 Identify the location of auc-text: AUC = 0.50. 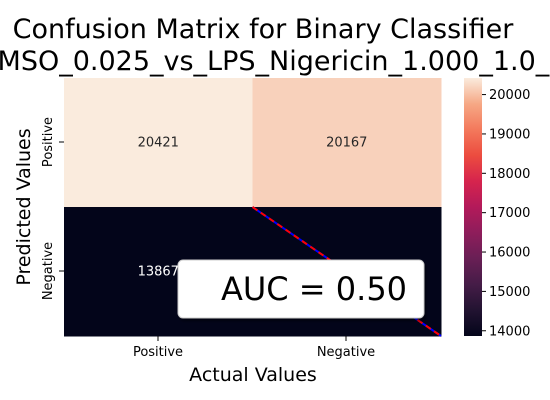
(314, 289).